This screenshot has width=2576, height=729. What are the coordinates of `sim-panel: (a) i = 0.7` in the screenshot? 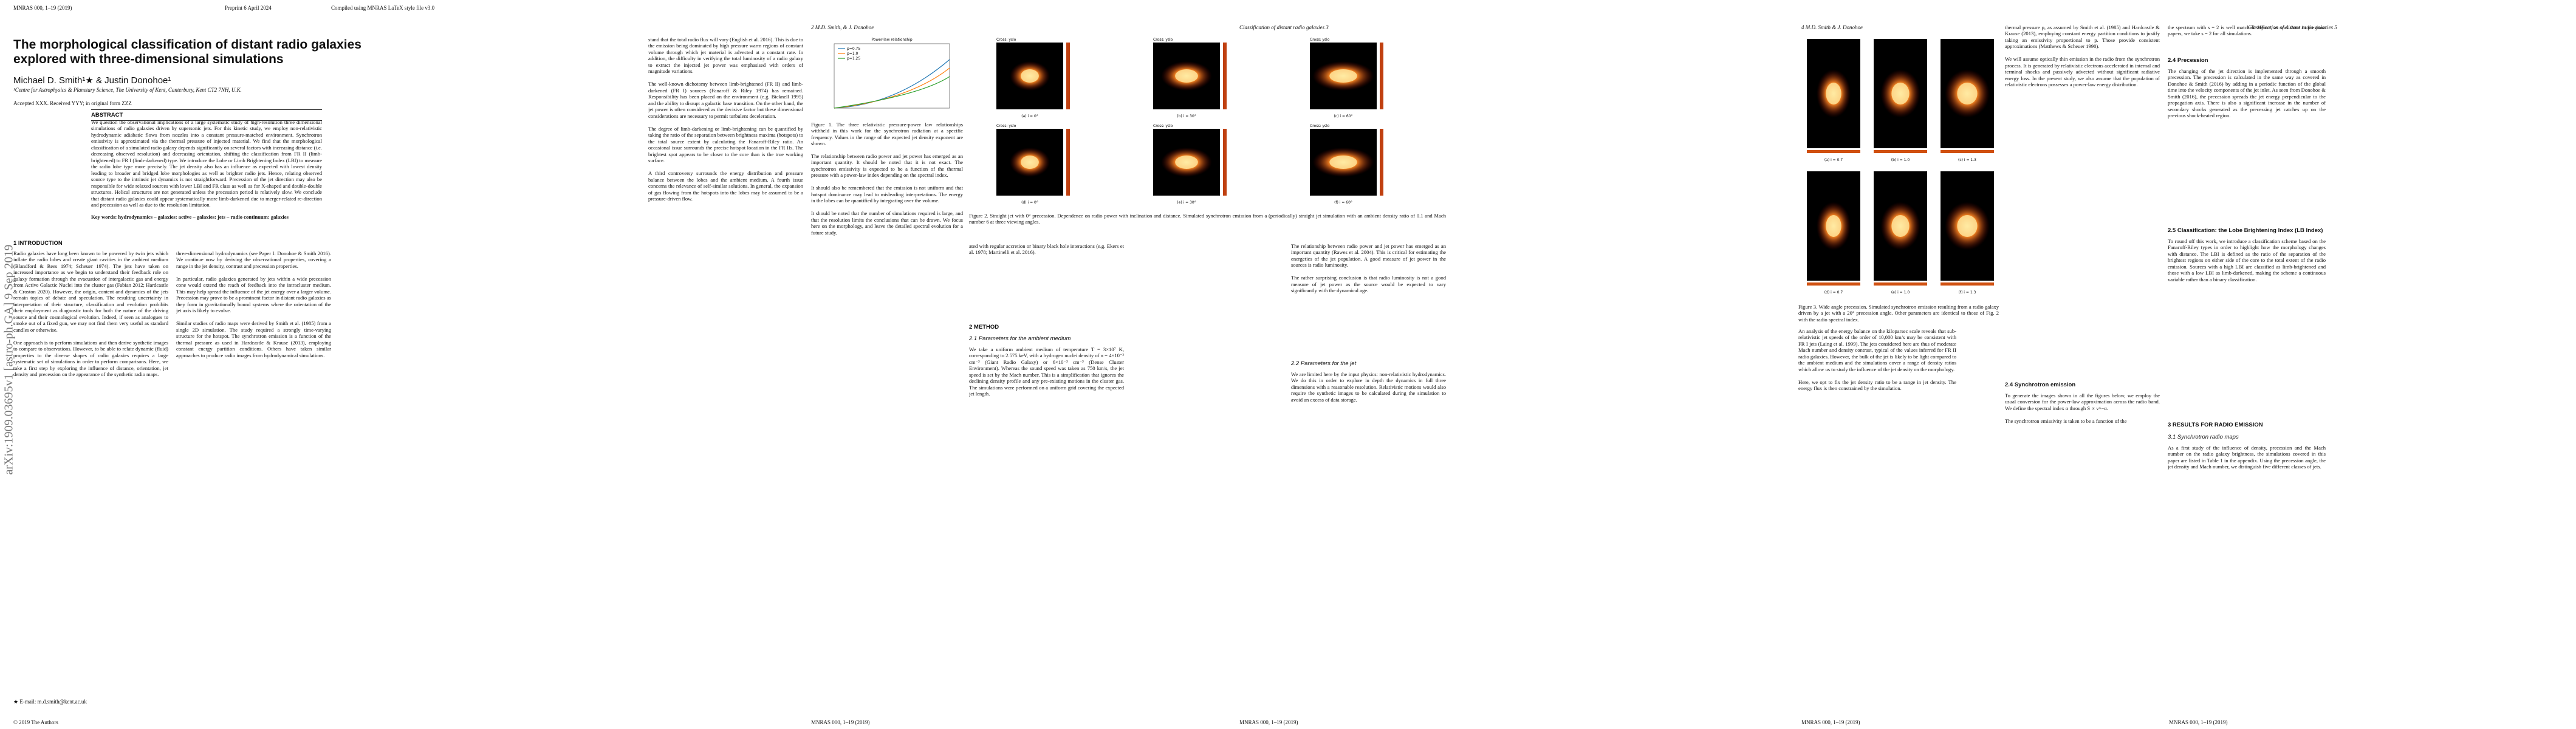 It's located at (1833, 101).